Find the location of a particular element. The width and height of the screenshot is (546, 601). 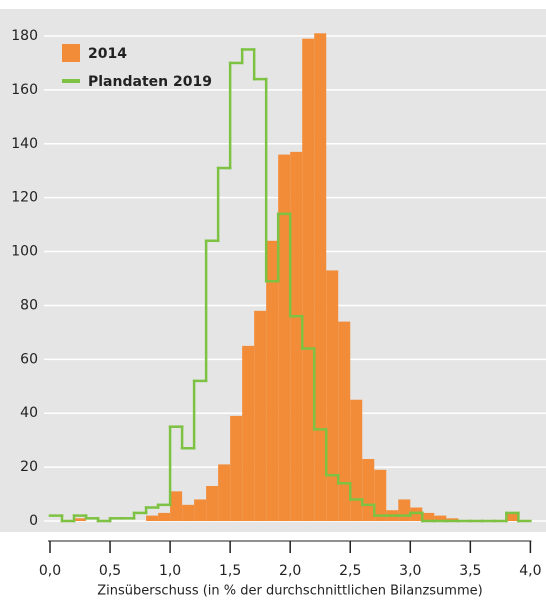

legend-swatch is located at coordinates (71, 53).